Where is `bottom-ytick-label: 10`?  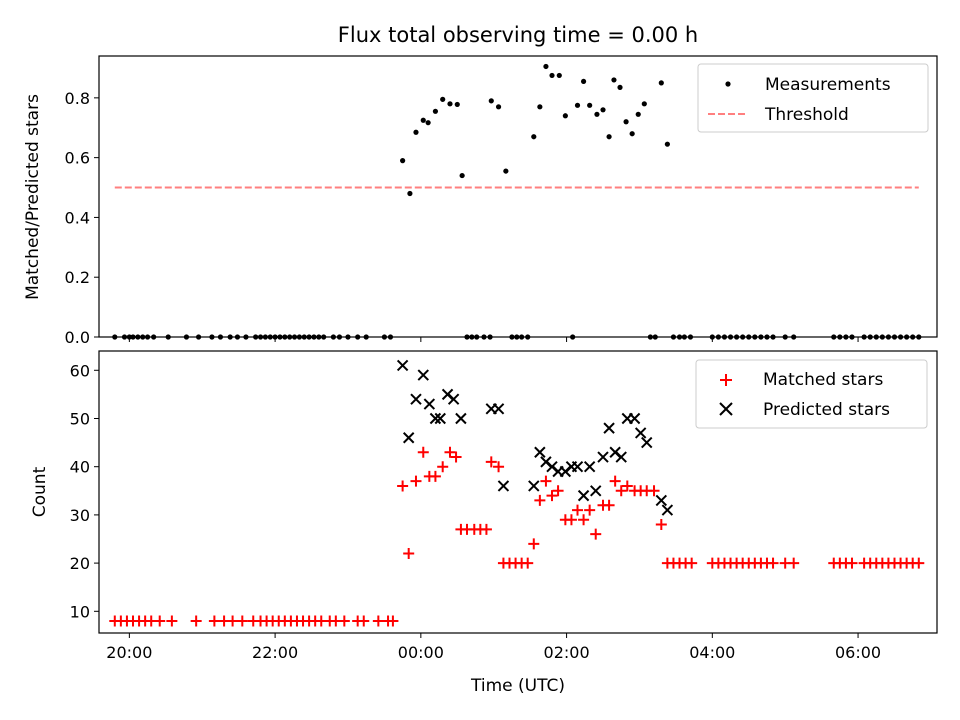 bottom-ytick-label: 10 is located at coordinates (80, 611).